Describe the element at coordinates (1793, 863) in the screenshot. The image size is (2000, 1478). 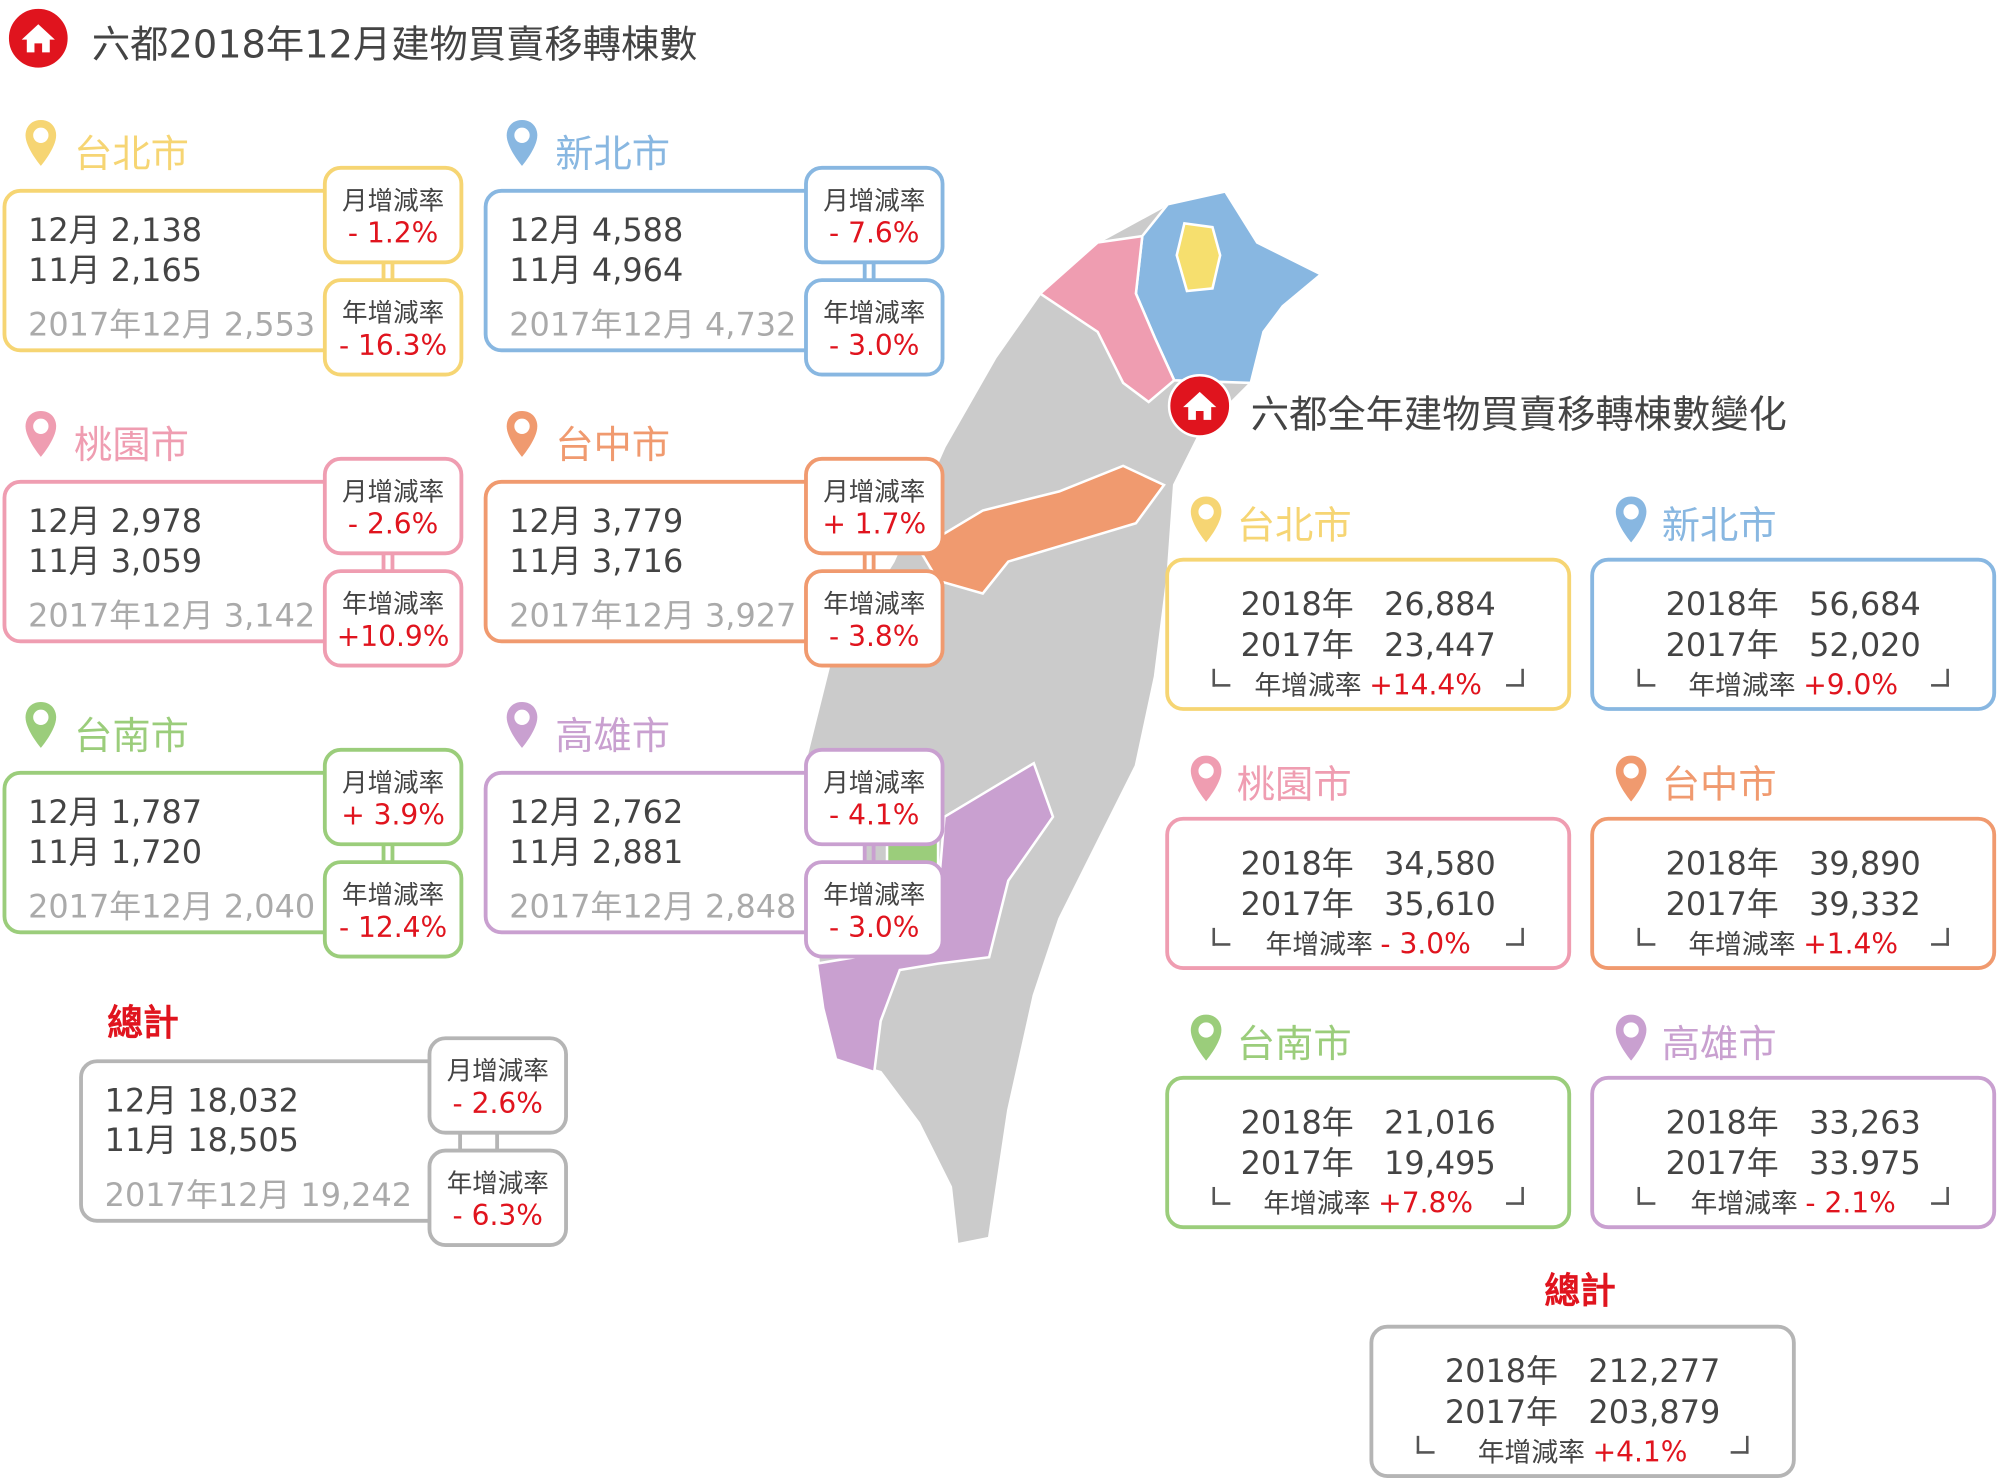
I see `count-2018: 2018年 39,890` at that location.